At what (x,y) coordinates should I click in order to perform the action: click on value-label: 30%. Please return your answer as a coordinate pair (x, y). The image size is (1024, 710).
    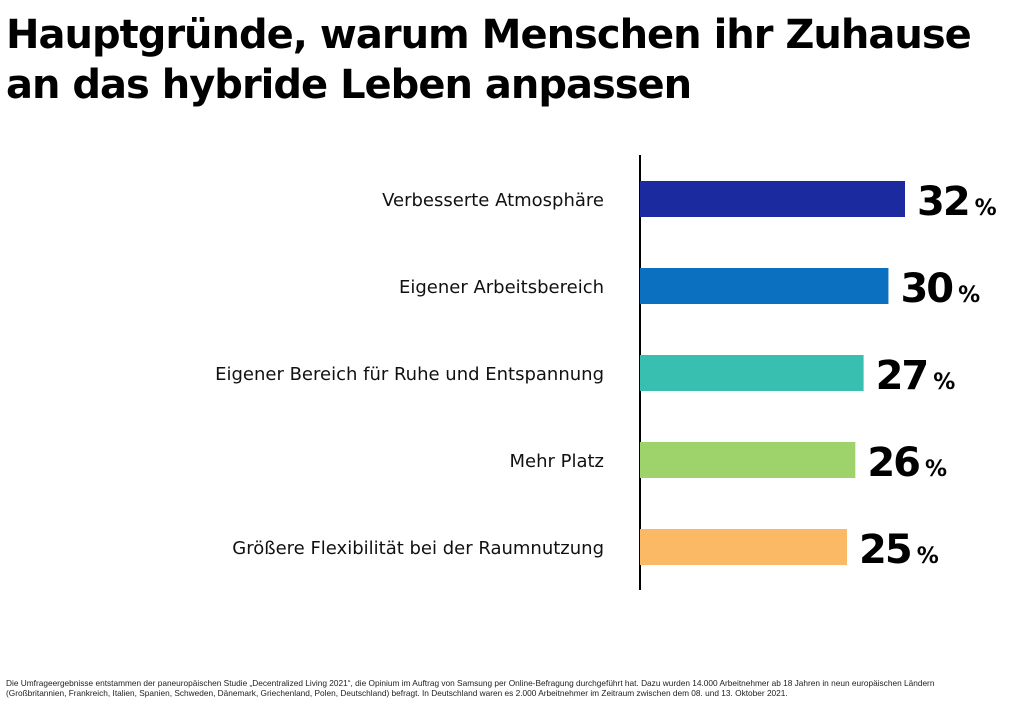
    Looking at the image, I should click on (940, 289).